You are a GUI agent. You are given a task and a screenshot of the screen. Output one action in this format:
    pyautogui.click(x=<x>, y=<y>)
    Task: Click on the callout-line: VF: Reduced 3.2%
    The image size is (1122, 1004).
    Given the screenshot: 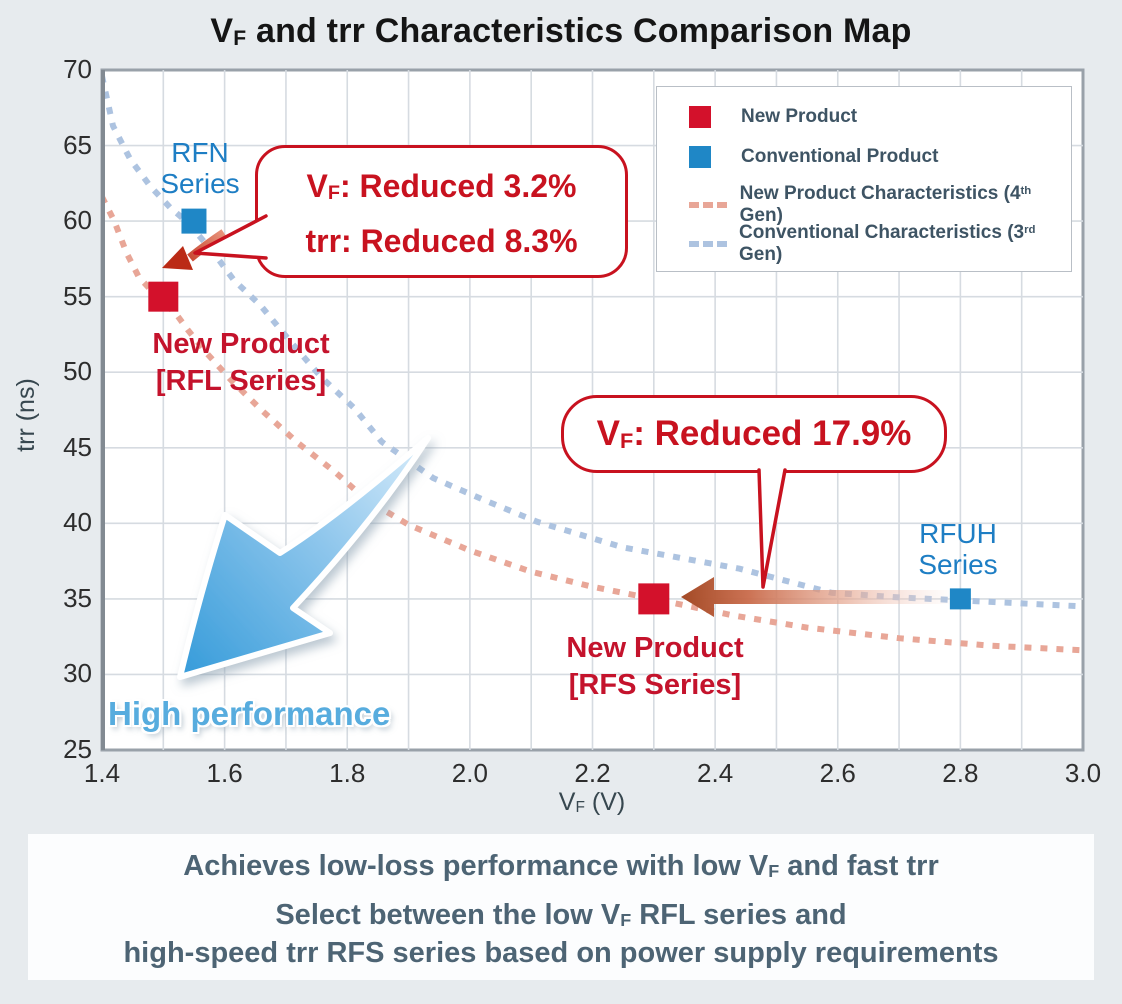 What is the action you would take?
    pyautogui.click(x=441, y=186)
    